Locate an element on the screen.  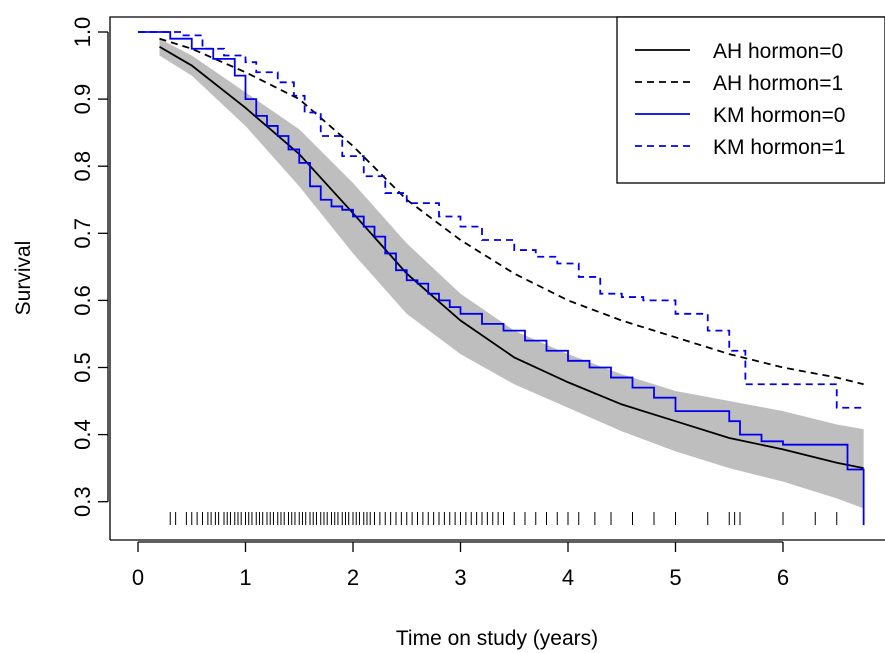
legend-label: KM hormon=1 is located at coordinates (779, 147).